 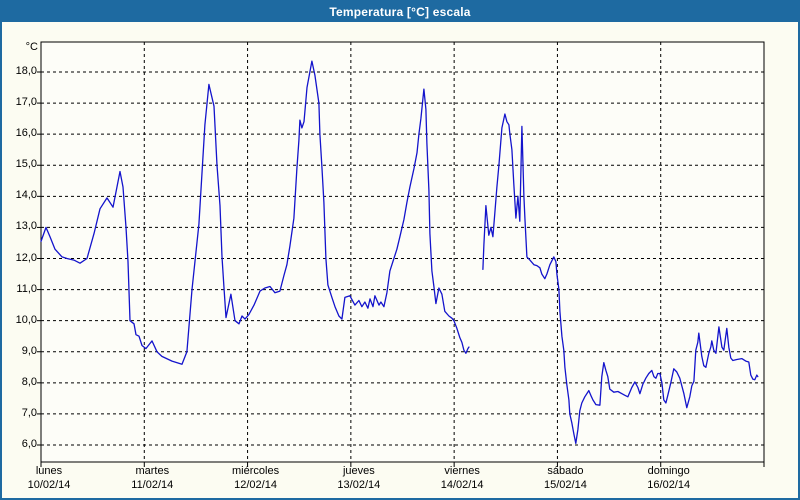 What do you see at coordinates (669, 485) in the screenshot?
I see `x-date-label: 16/02/14` at bounding box center [669, 485].